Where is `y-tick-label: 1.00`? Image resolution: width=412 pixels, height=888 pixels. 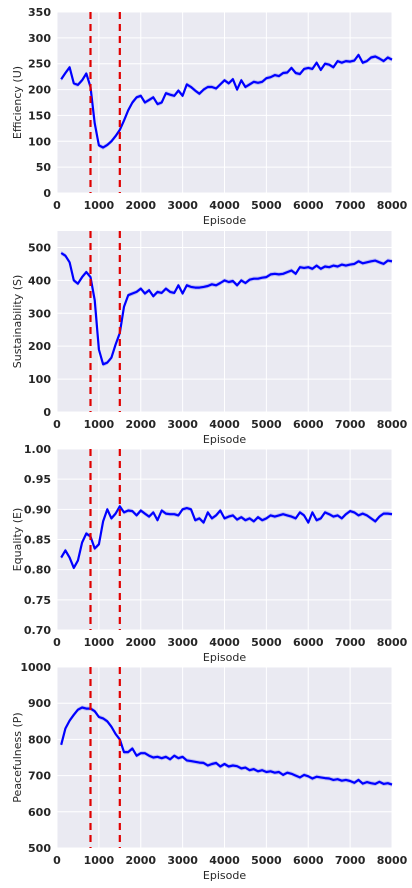
y-tick-label: 1.00 is located at coordinates (37, 449).